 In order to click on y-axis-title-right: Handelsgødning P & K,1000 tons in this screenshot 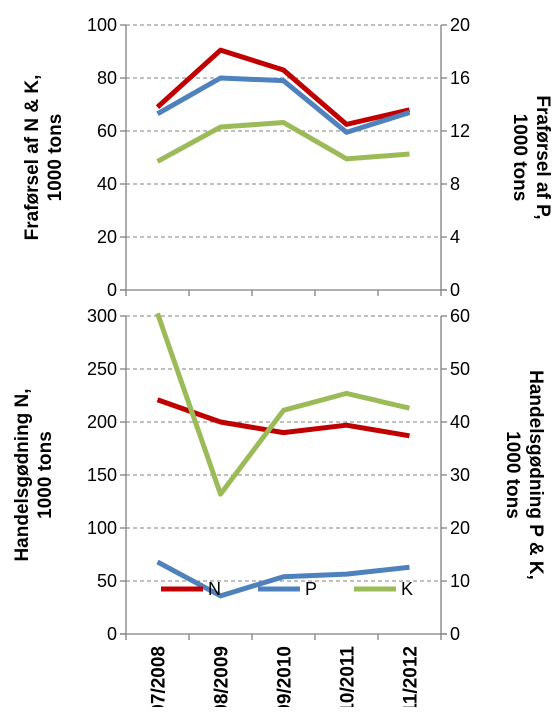, I will do `click(524, 475)`.